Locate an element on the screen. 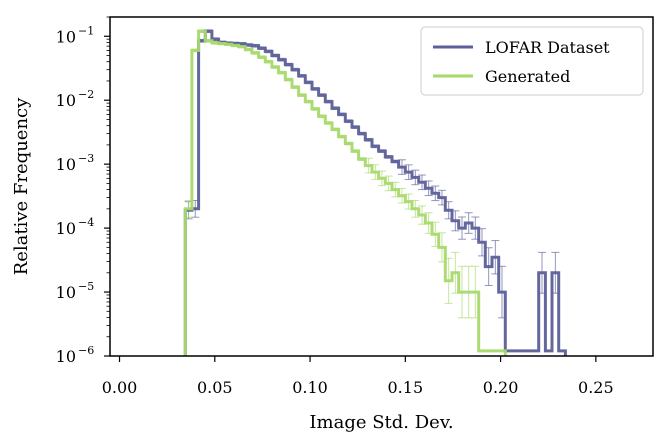 This screenshot has width=659, height=438. x-axis-label: Image Std. Dev. is located at coordinates (381, 422).